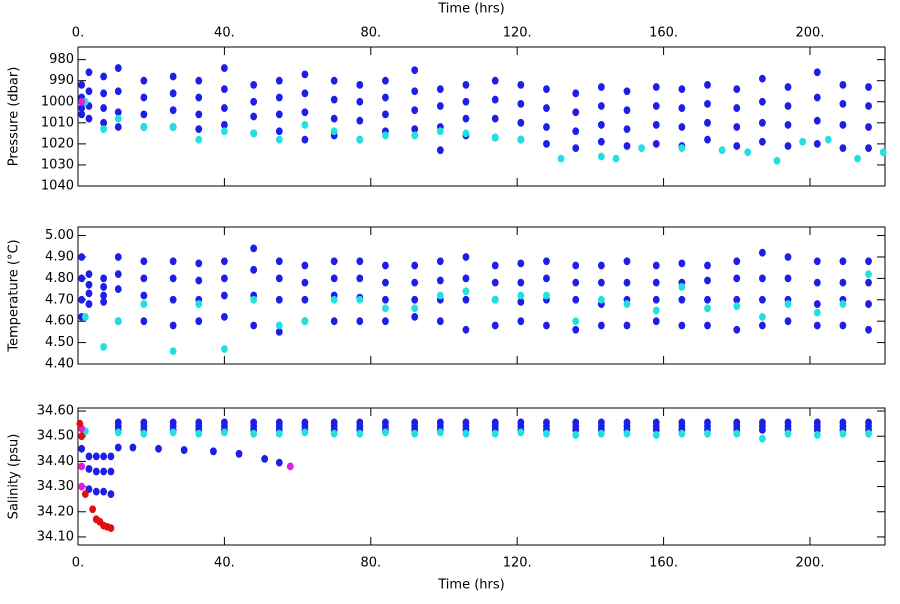 Image resolution: width=900 pixels, height=604 pixels. Describe the element at coordinates (370, 563) in the screenshot. I see `x-tick-label: 80.` at that location.